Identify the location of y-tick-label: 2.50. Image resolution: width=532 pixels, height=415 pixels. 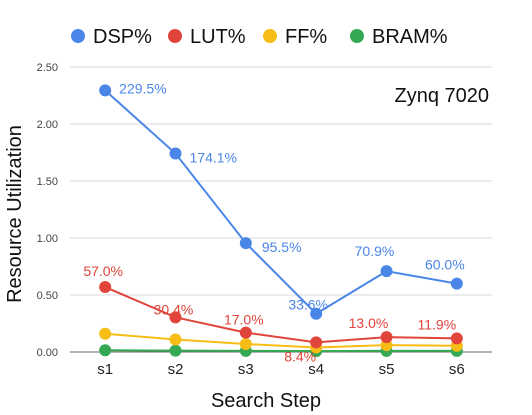
(47, 68).